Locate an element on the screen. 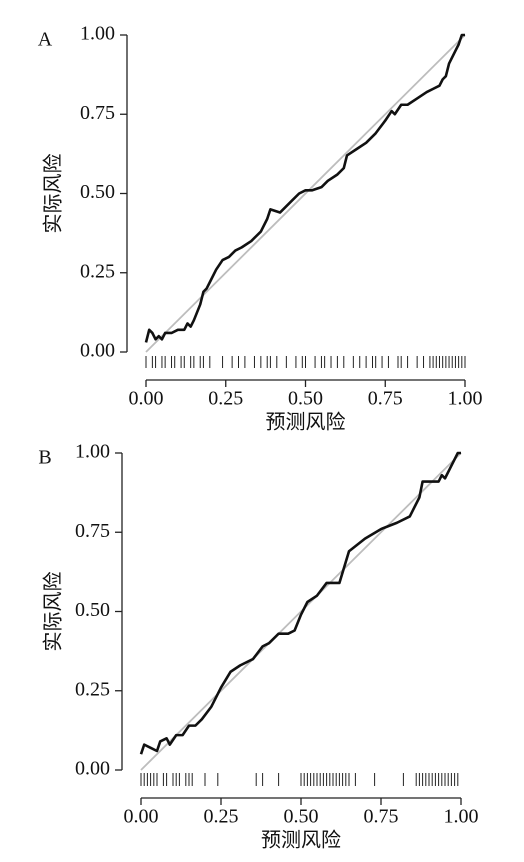  panel-label: B is located at coordinates (44, 458).